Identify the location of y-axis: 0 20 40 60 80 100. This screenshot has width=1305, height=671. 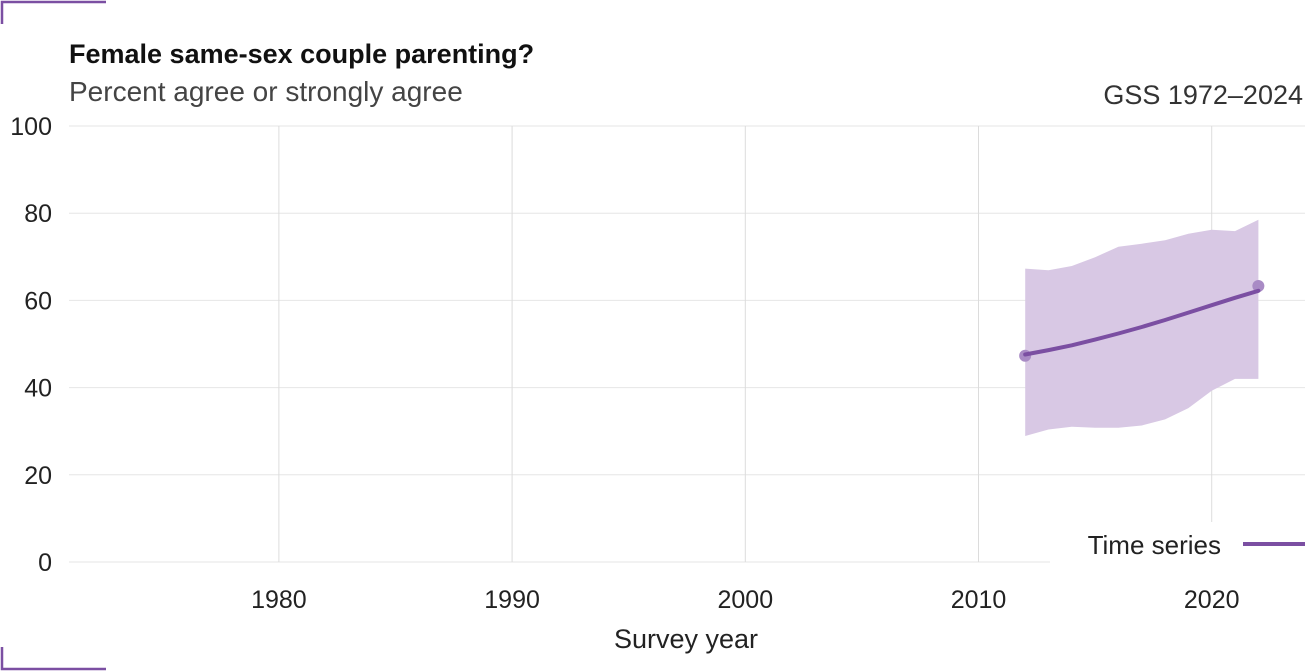
(31, 345).